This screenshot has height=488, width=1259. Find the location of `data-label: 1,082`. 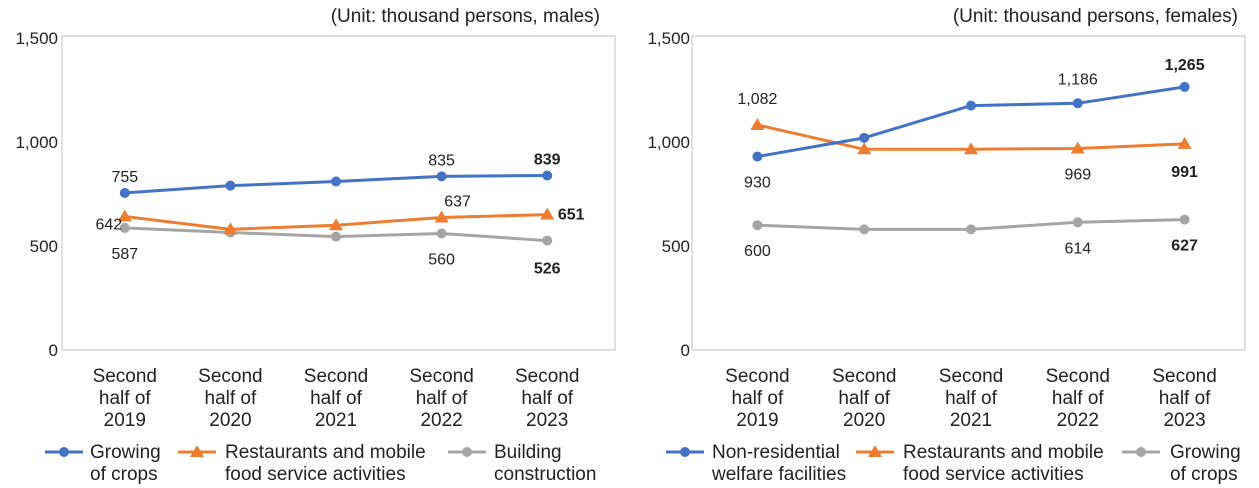

data-label: 1,082 is located at coordinates (757, 99).